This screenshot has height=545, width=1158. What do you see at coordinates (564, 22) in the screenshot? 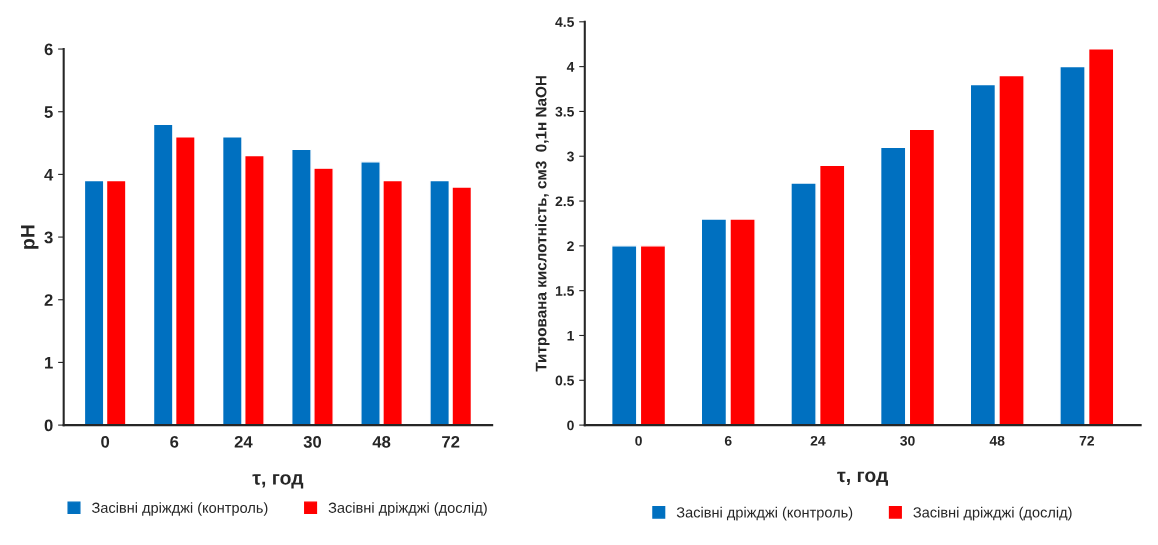
I see `y-tick-label: 4.5` at bounding box center [564, 22].